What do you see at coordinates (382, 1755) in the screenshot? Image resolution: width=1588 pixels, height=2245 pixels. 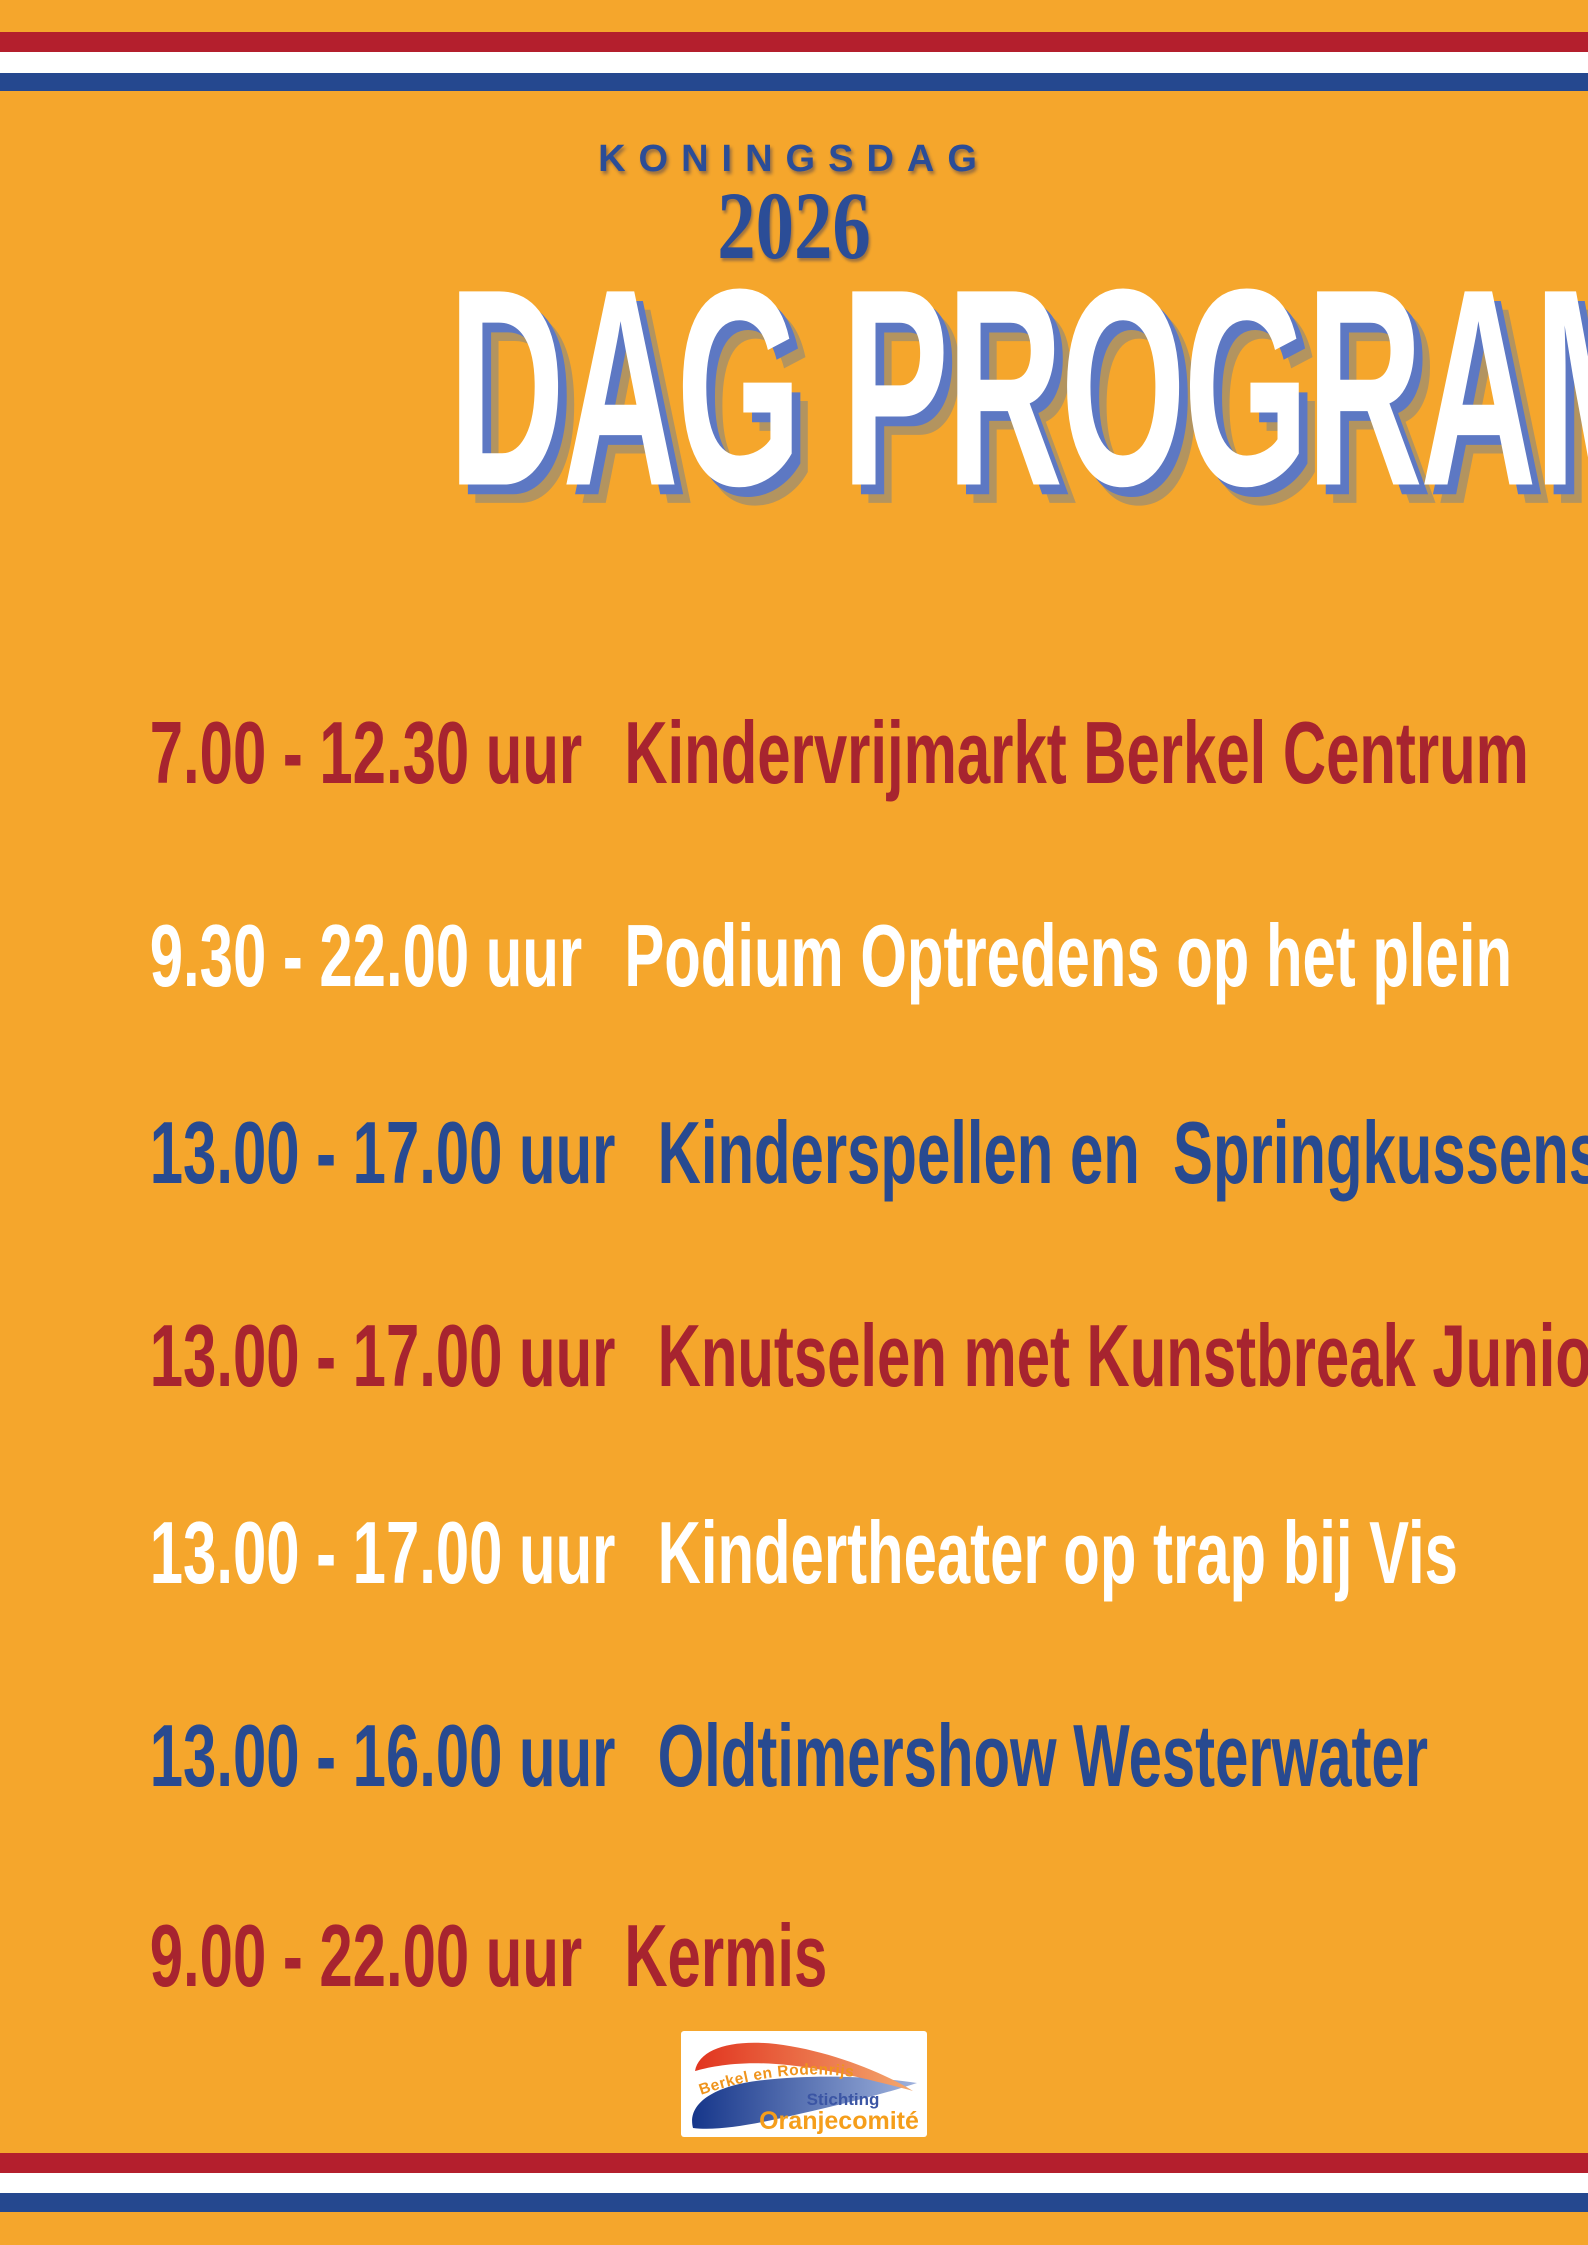 I see `event-time: 13.00 - 16.00 uur` at bounding box center [382, 1755].